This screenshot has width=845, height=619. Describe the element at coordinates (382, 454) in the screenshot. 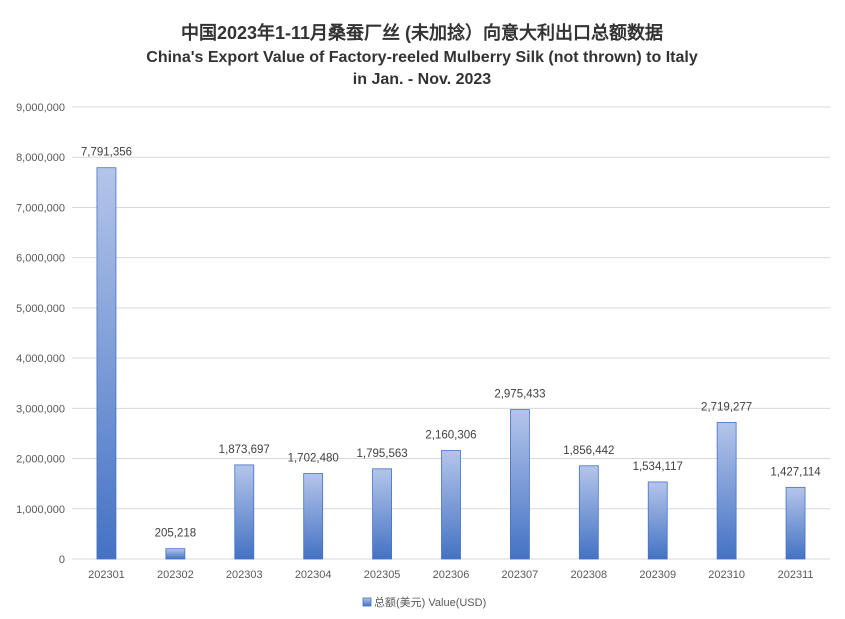

I see `data-label: 1,795,563` at that location.